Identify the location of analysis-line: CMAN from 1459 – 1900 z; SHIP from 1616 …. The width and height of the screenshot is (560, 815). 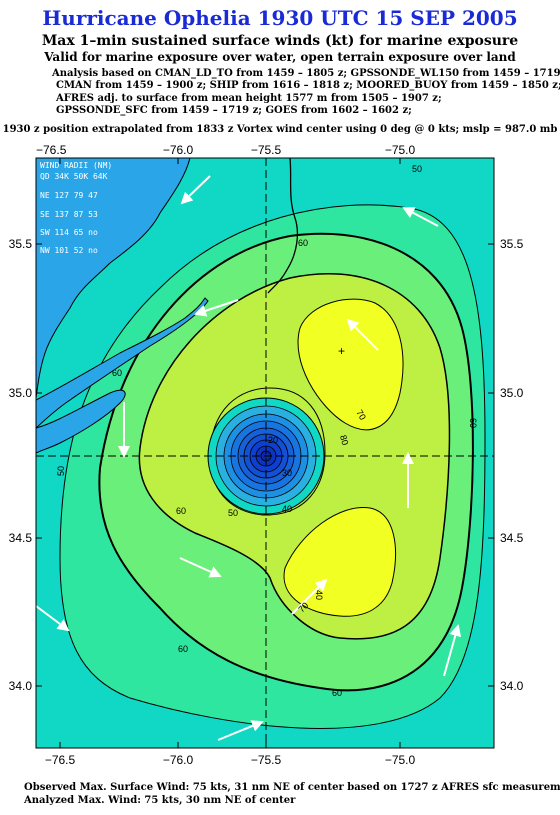
(308, 86).